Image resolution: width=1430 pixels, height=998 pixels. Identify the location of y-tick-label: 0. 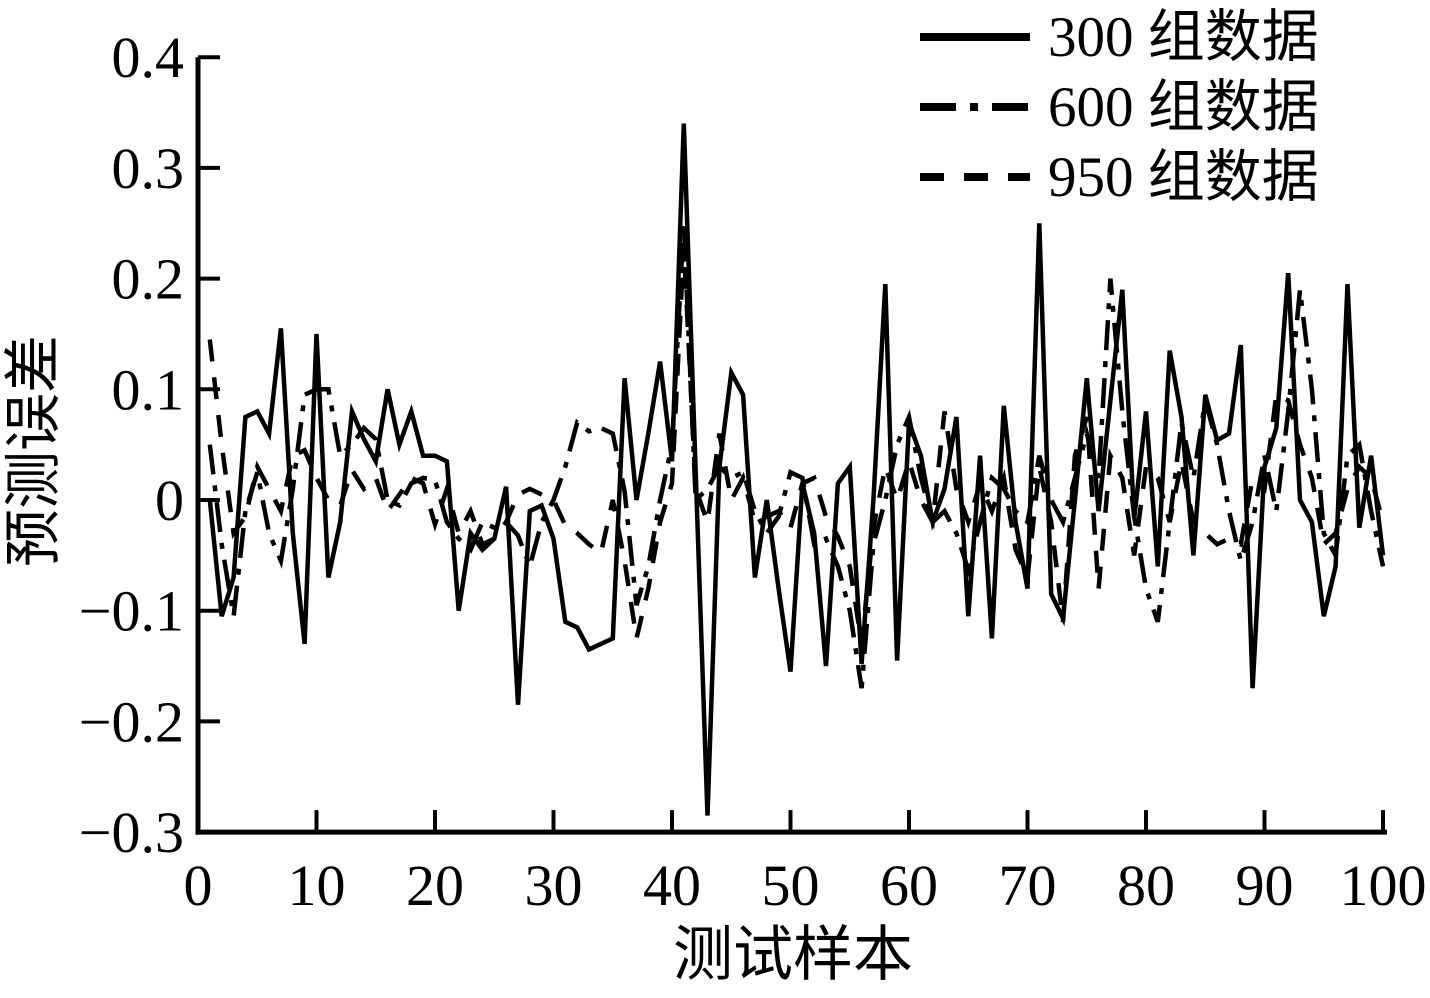
(169, 500).